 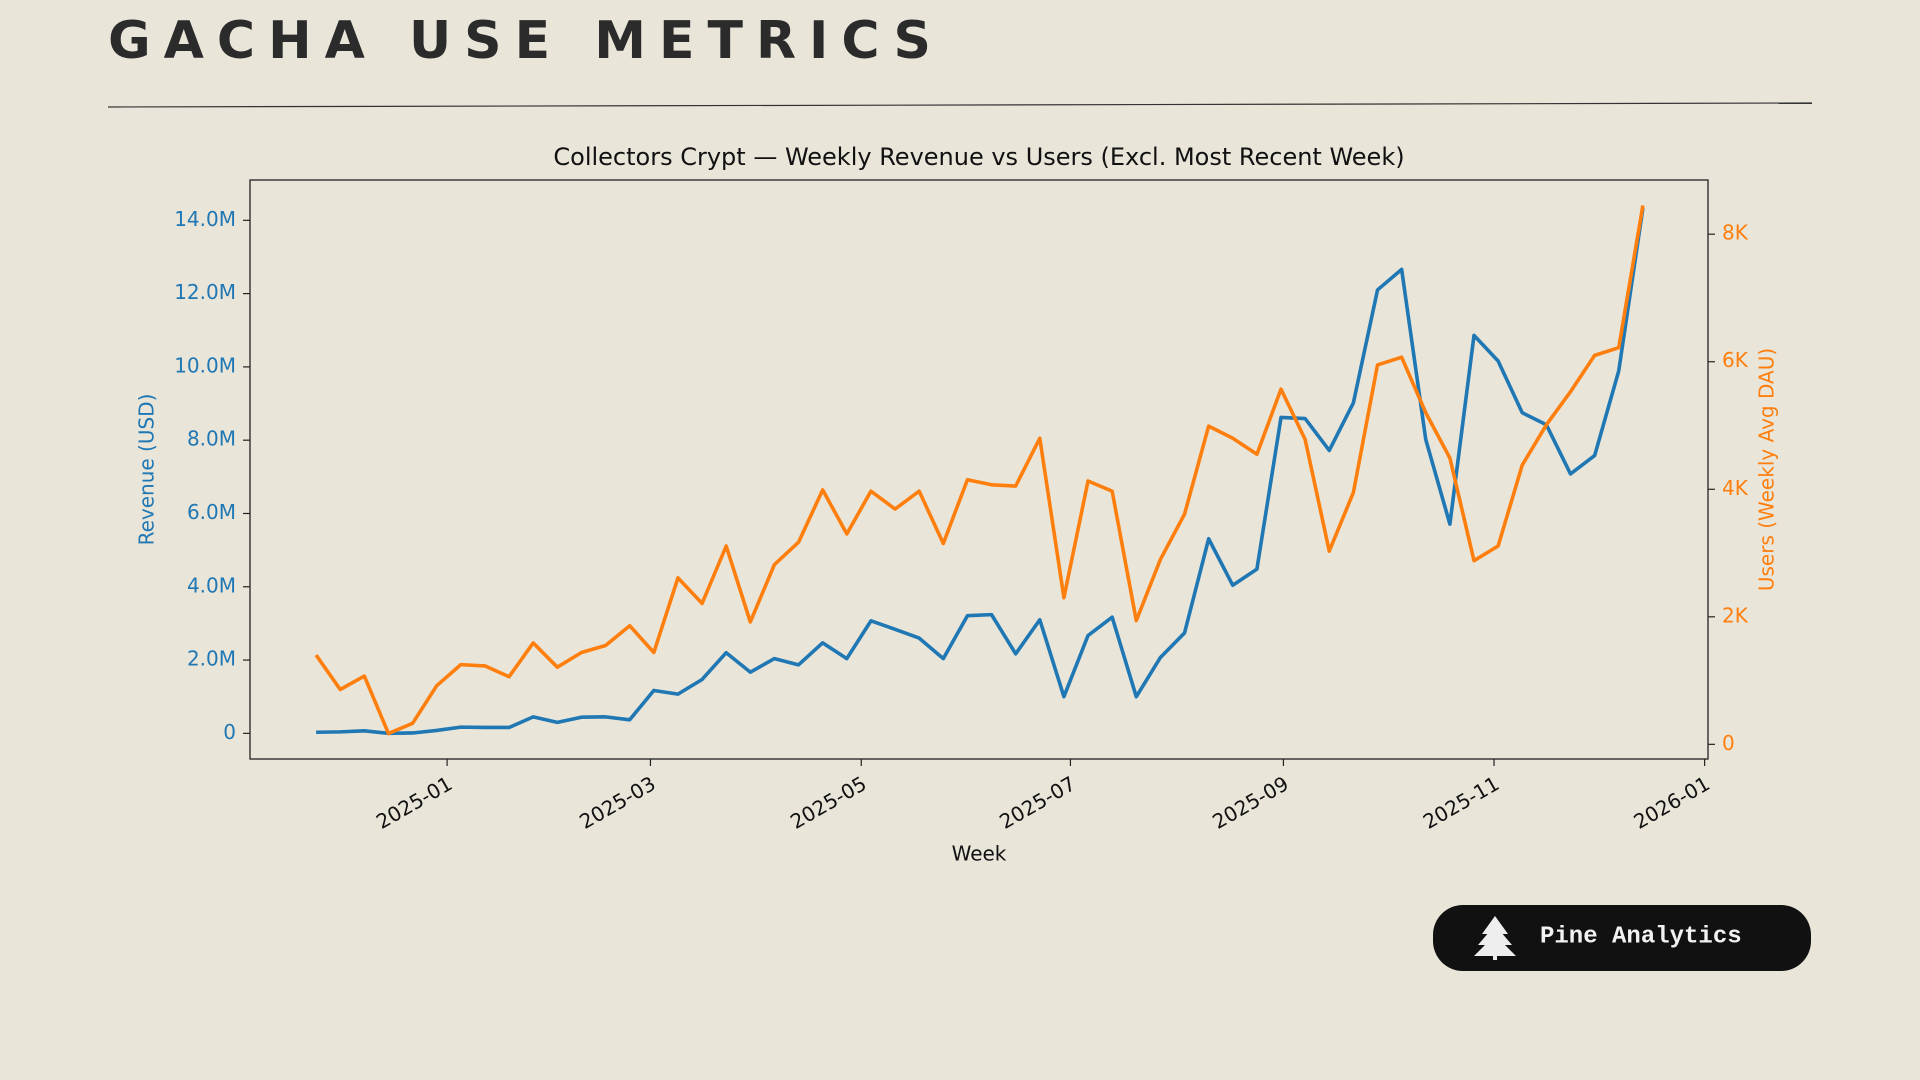 What do you see at coordinates (414, 802) in the screenshot?
I see `x-tick-label: 2025-01` at bounding box center [414, 802].